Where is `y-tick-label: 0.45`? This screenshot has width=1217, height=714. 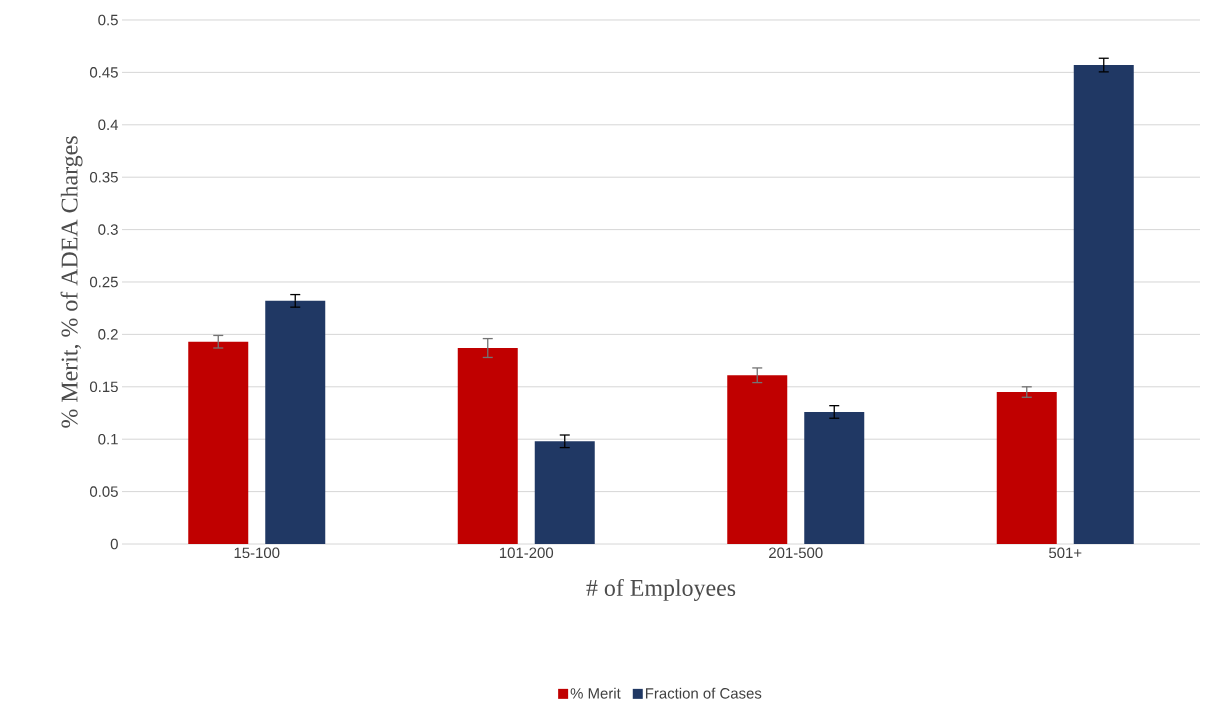 y-tick-label: 0.45 is located at coordinates (103, 72).